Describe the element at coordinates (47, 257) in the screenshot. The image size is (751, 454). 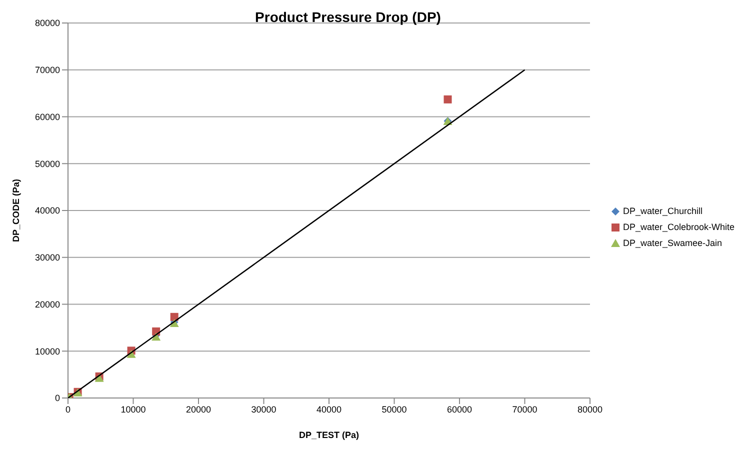
I see `y-tick-label: 30000` at that location.